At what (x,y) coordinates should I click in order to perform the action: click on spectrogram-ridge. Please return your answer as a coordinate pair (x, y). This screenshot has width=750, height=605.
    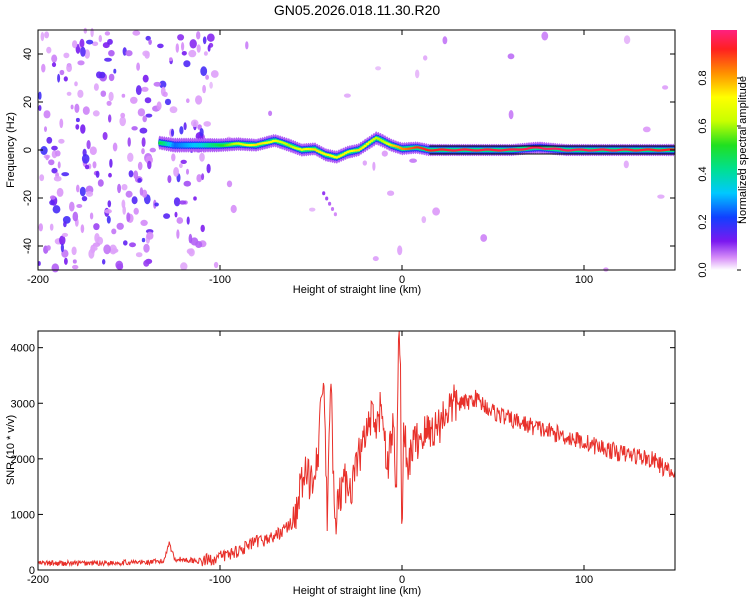
    Looking at the image, I should click on (416, 147).